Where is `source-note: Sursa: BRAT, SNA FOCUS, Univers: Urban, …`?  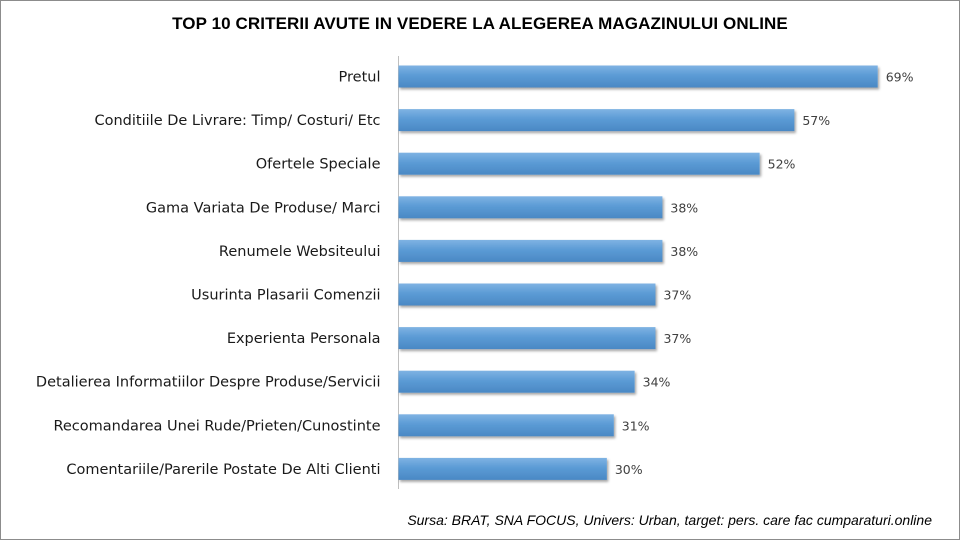
source-note: Sursa: BRAT, SNA FOCUS, Univers: Urban, … is located at coordinates (669, 520).